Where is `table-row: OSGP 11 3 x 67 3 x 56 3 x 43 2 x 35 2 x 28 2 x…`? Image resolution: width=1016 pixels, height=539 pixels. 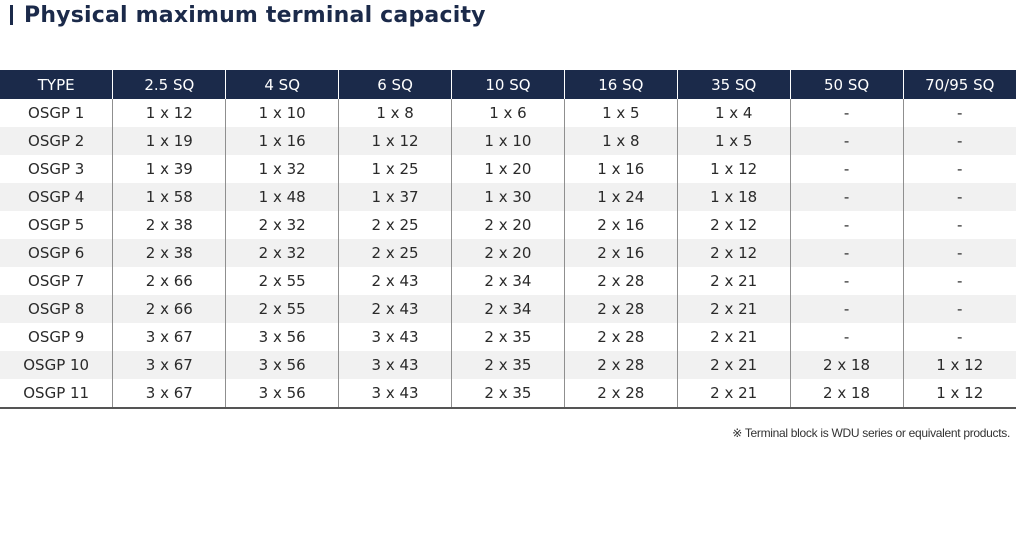 table-row: OSGP 11 3 x 67 3 x 56 3 x 43 2 x 35 2 x 28 2 x… is located at coordinates (508, 393).